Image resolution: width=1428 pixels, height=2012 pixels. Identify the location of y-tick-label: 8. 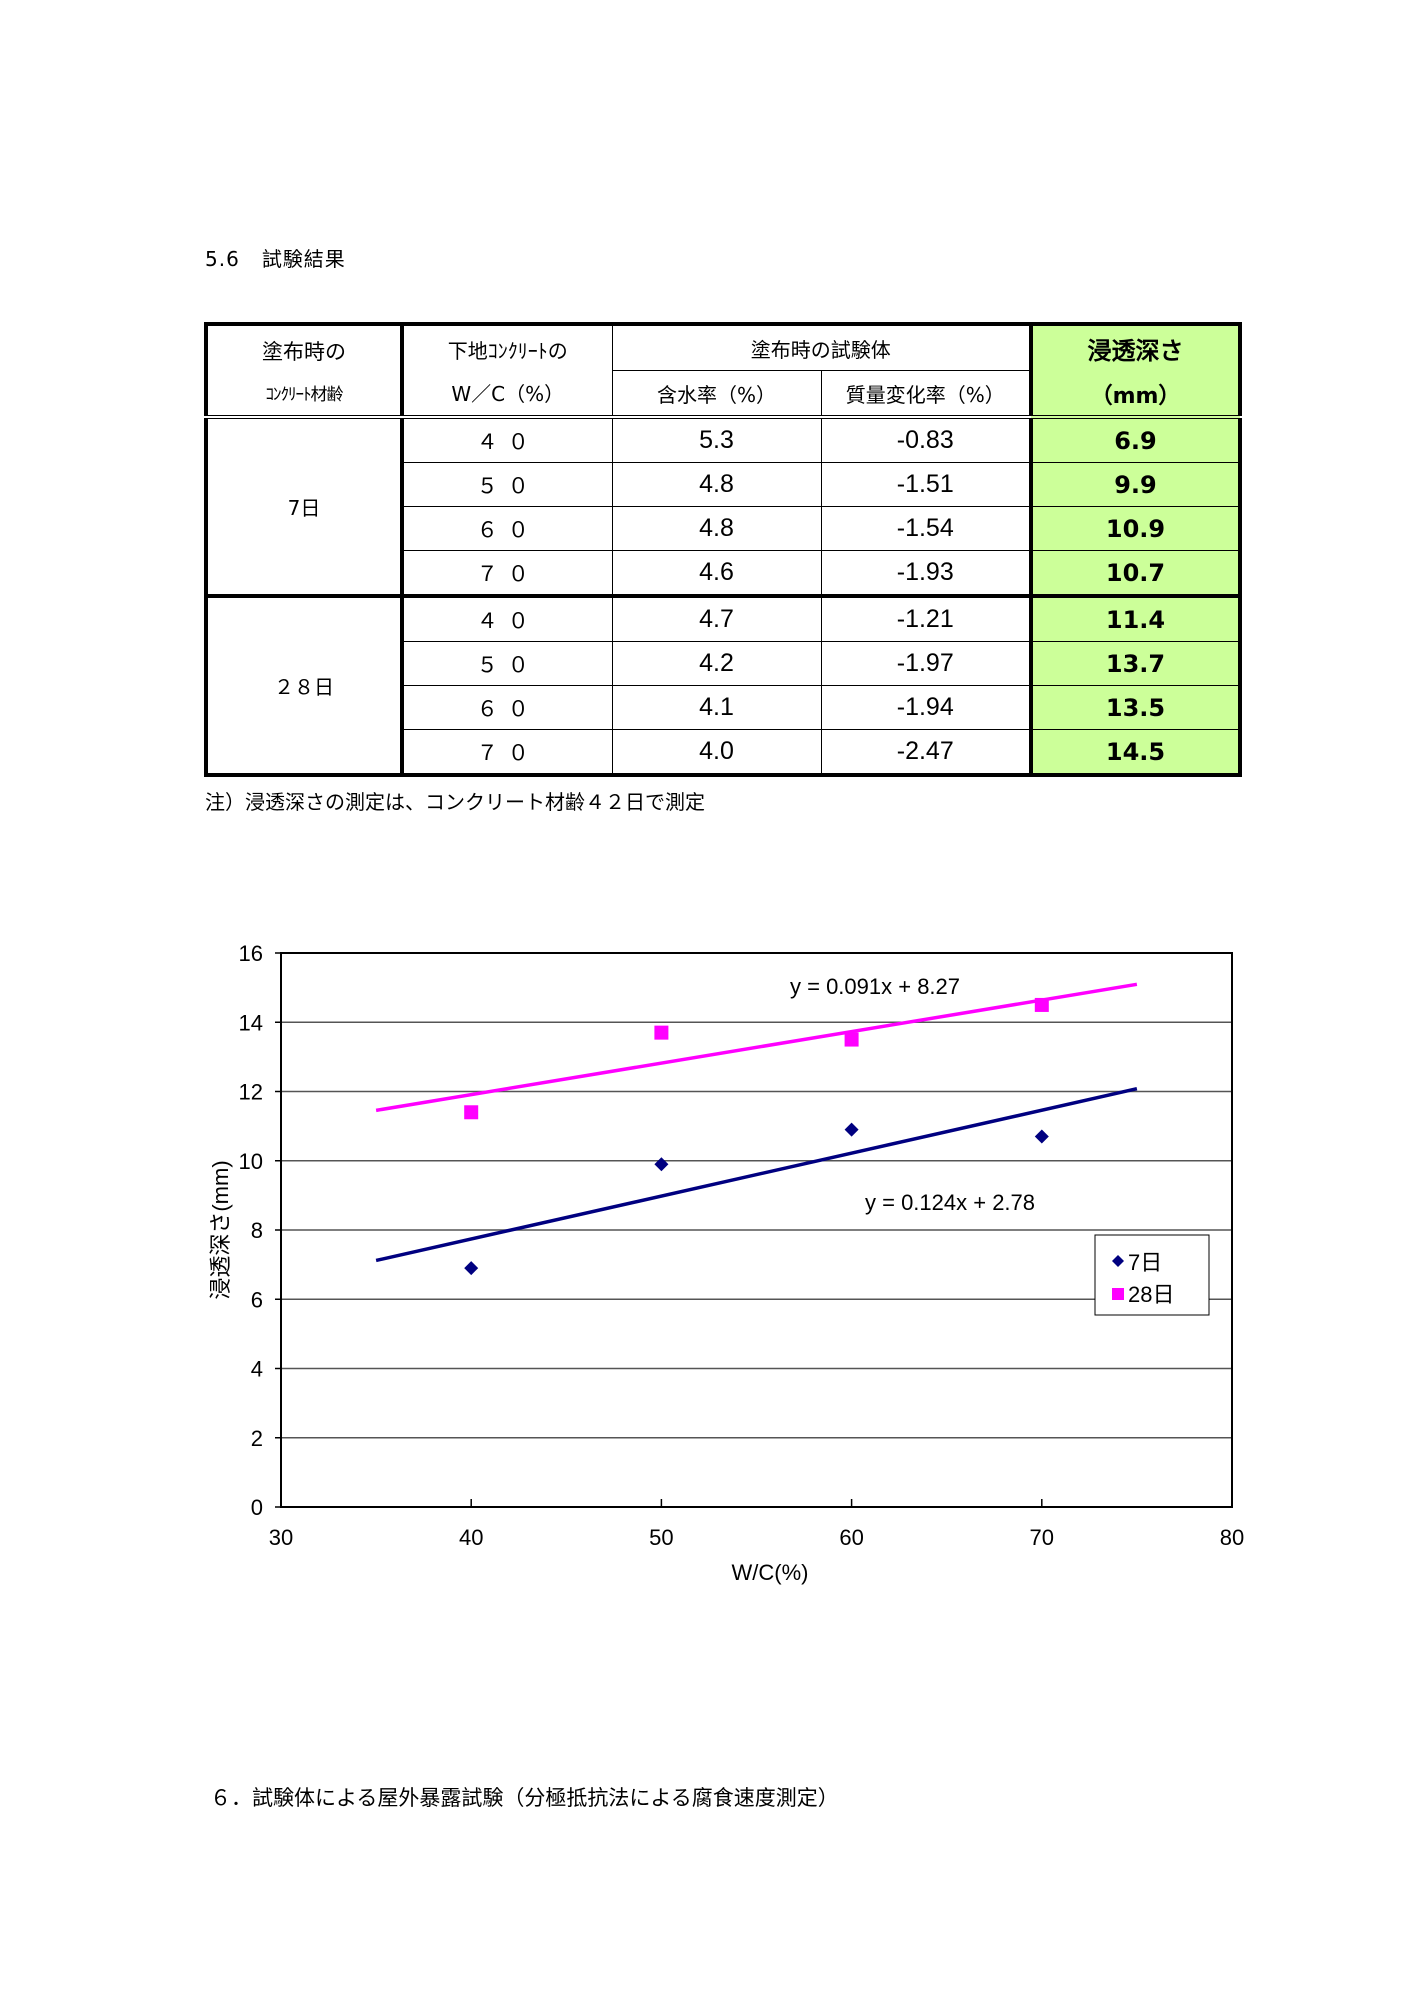
(257, 1230).